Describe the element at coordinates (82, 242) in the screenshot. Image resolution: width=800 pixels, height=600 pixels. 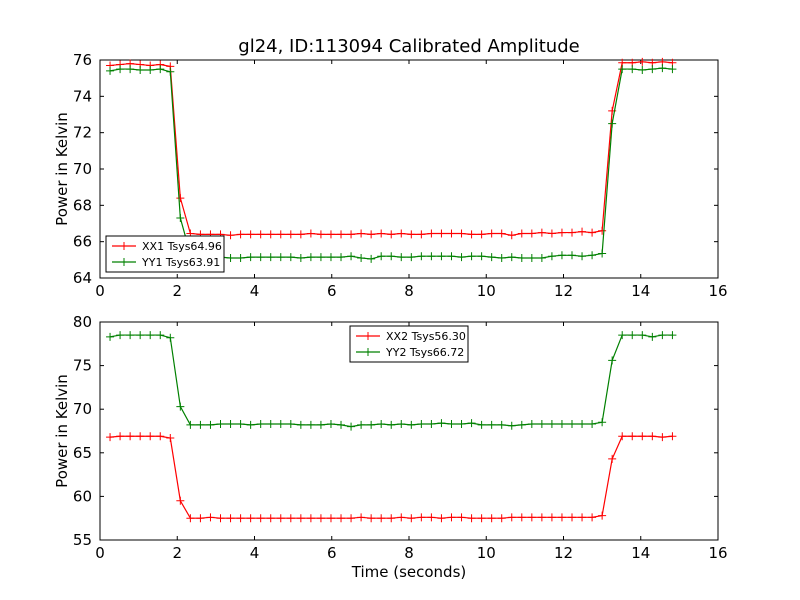
I see `y-tick-label: 66` at that location.